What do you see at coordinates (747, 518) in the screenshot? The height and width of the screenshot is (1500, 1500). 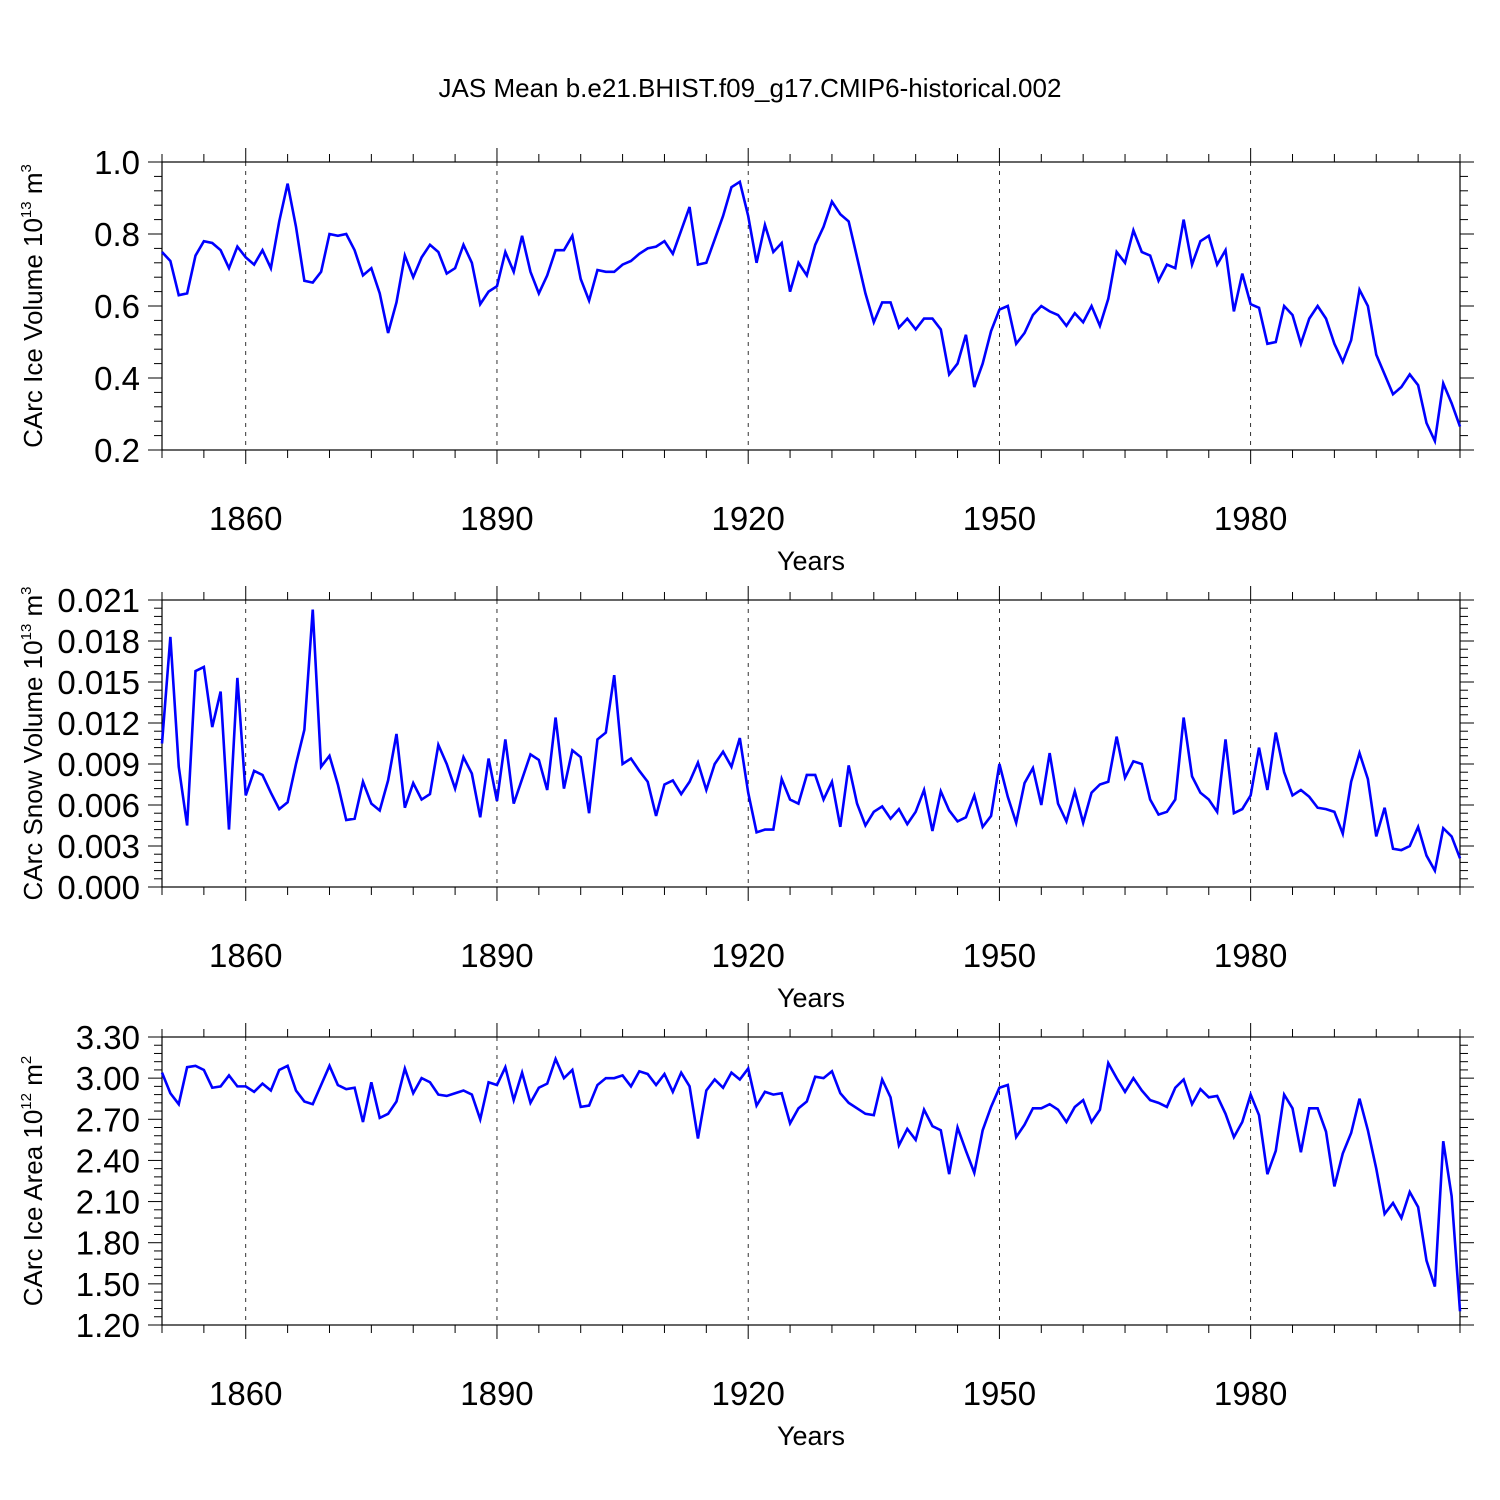 I see `ice-volume-x-tick-label: 1920` at bounding box center [747, 518].